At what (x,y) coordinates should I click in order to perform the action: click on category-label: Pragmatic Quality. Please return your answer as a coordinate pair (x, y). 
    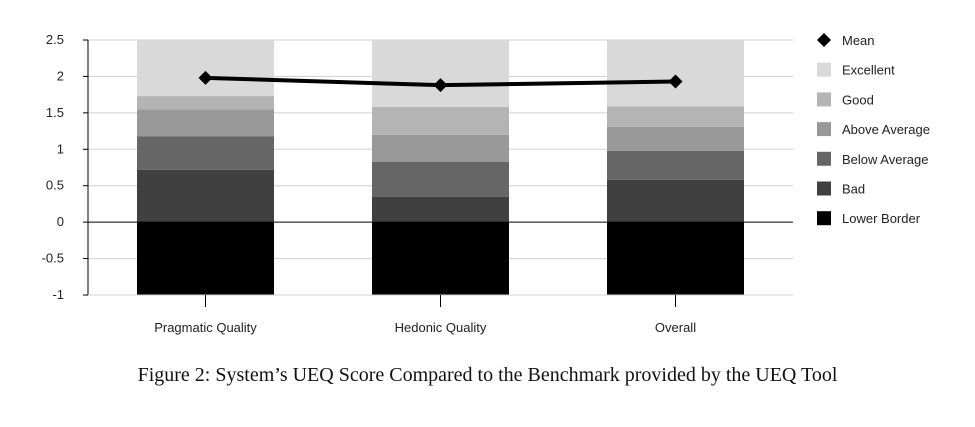
    Looking at the image, I should click on (205, 327).